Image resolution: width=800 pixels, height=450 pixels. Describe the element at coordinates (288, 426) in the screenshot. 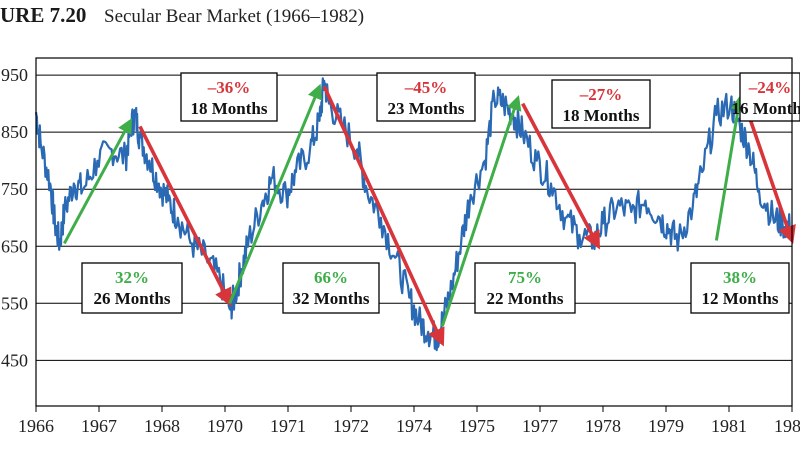

I see `x-tick-label: 1971` at that location.